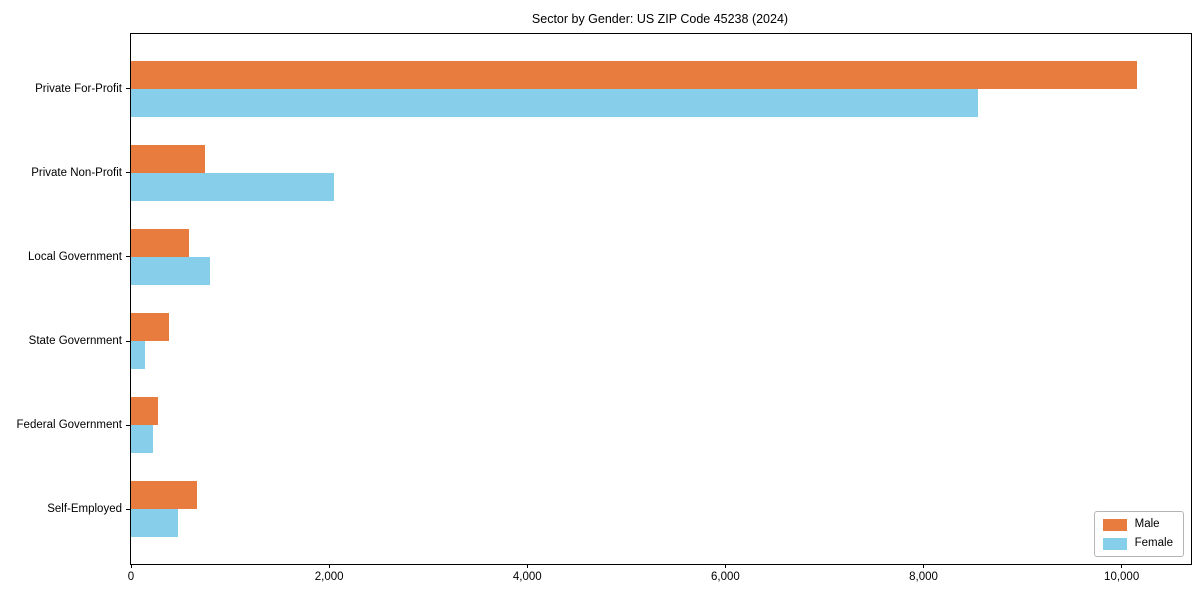 The height and width of the screenshot is (600, 1200). Describe the element at coordinates (78, 88) in the screenshot. I see `y-axis-category-label: Private For-Profit` at that location.